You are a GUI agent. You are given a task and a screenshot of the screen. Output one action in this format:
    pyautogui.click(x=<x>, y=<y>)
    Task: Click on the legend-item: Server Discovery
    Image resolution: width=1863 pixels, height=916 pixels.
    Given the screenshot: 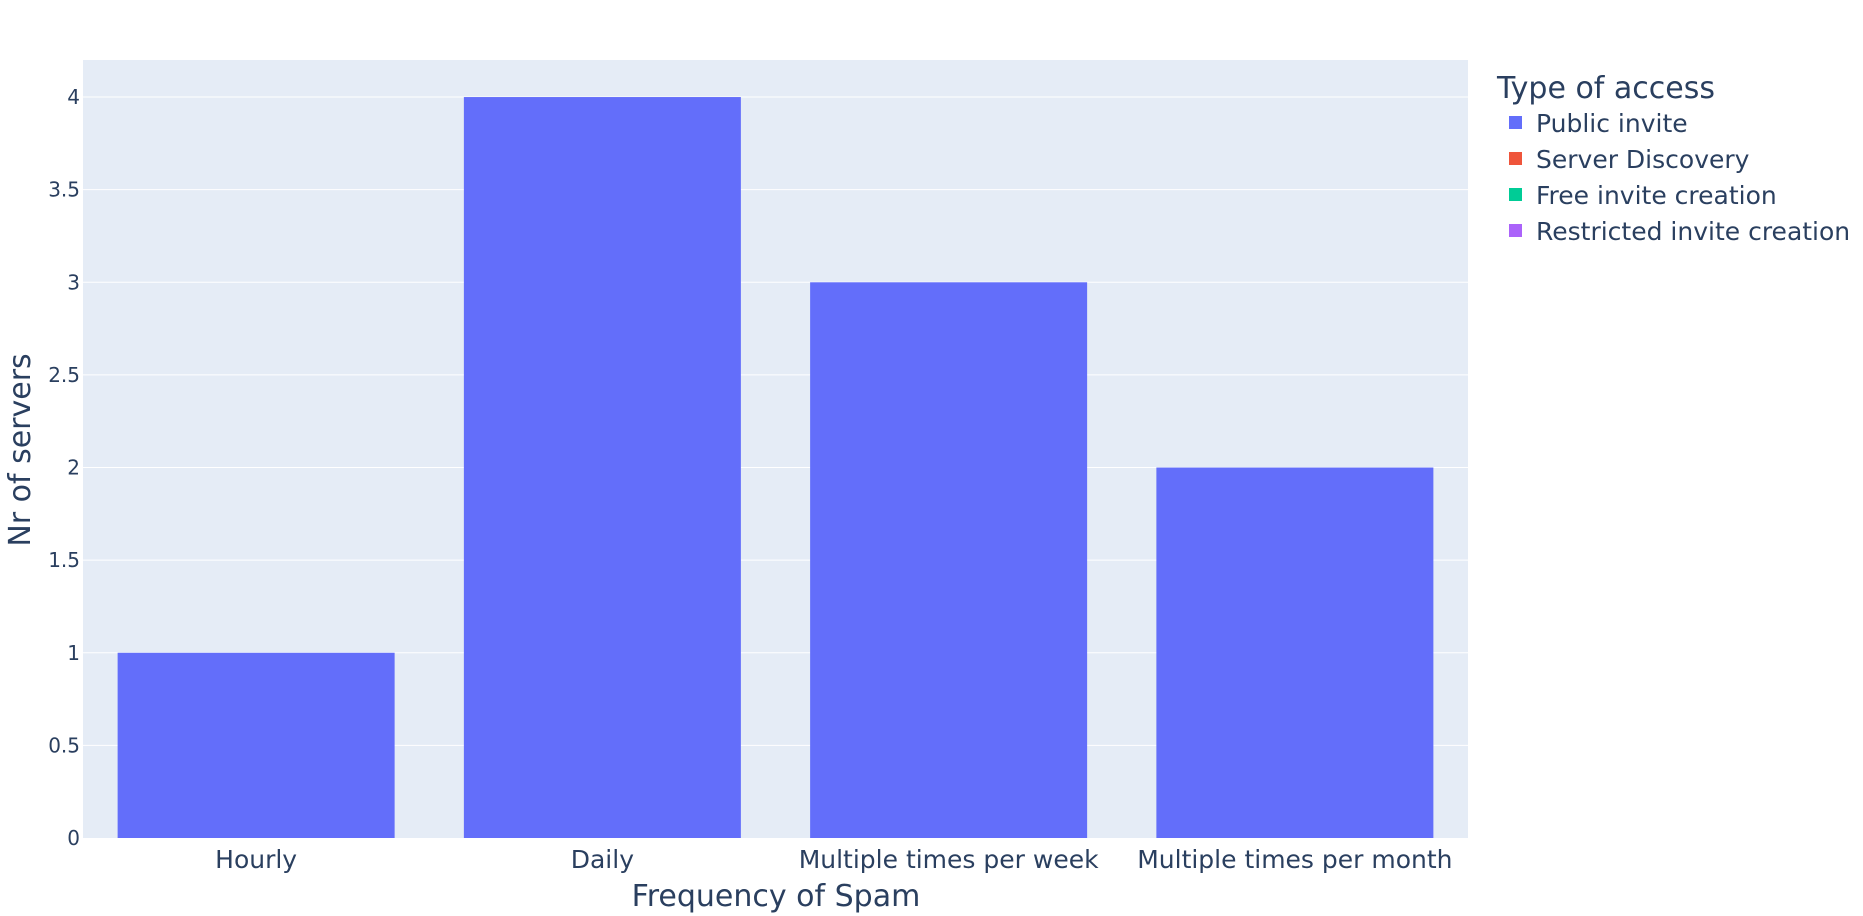 What is the action you would take?
    pyautogui.click(x=1629, y=159)
    